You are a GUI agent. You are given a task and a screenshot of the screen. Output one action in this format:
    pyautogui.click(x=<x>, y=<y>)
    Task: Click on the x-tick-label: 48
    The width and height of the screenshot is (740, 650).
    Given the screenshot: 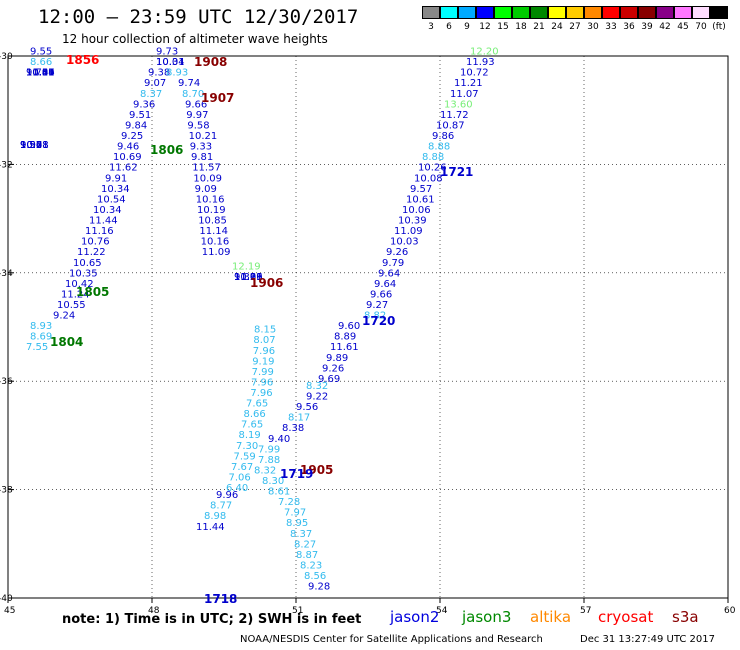 What is the action you would take?
    pyautogui.click(x=154, y=611)
    